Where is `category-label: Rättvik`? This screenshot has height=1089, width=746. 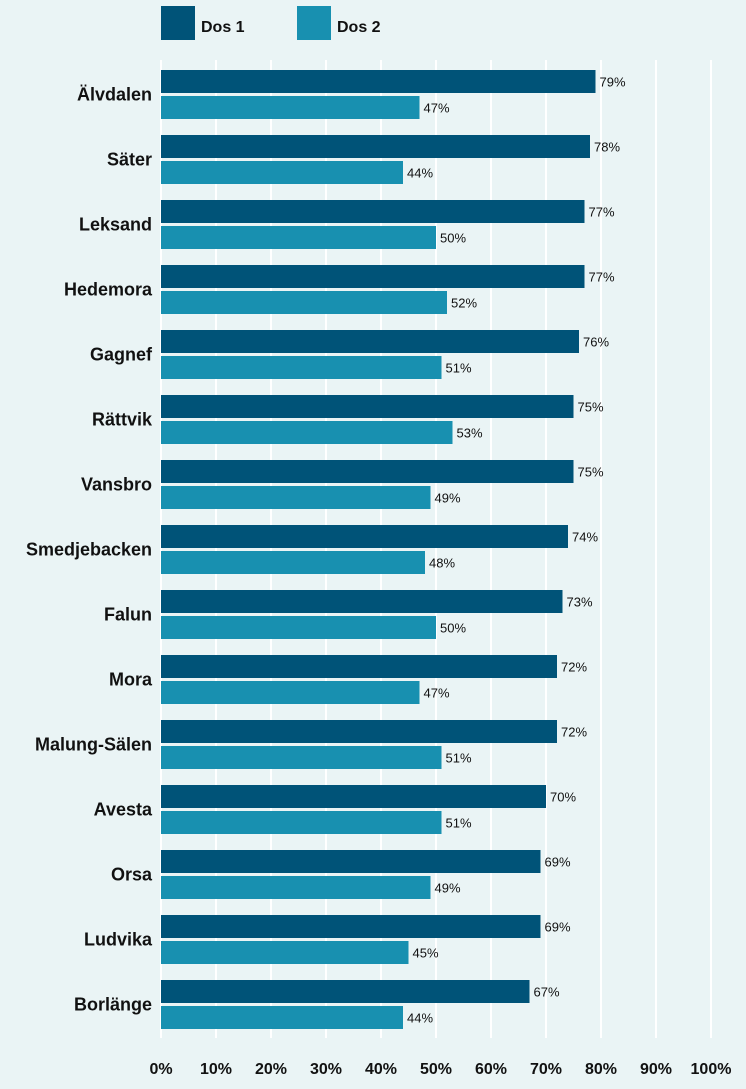
category-label: Rättvik is located at coordinates (122, 420).